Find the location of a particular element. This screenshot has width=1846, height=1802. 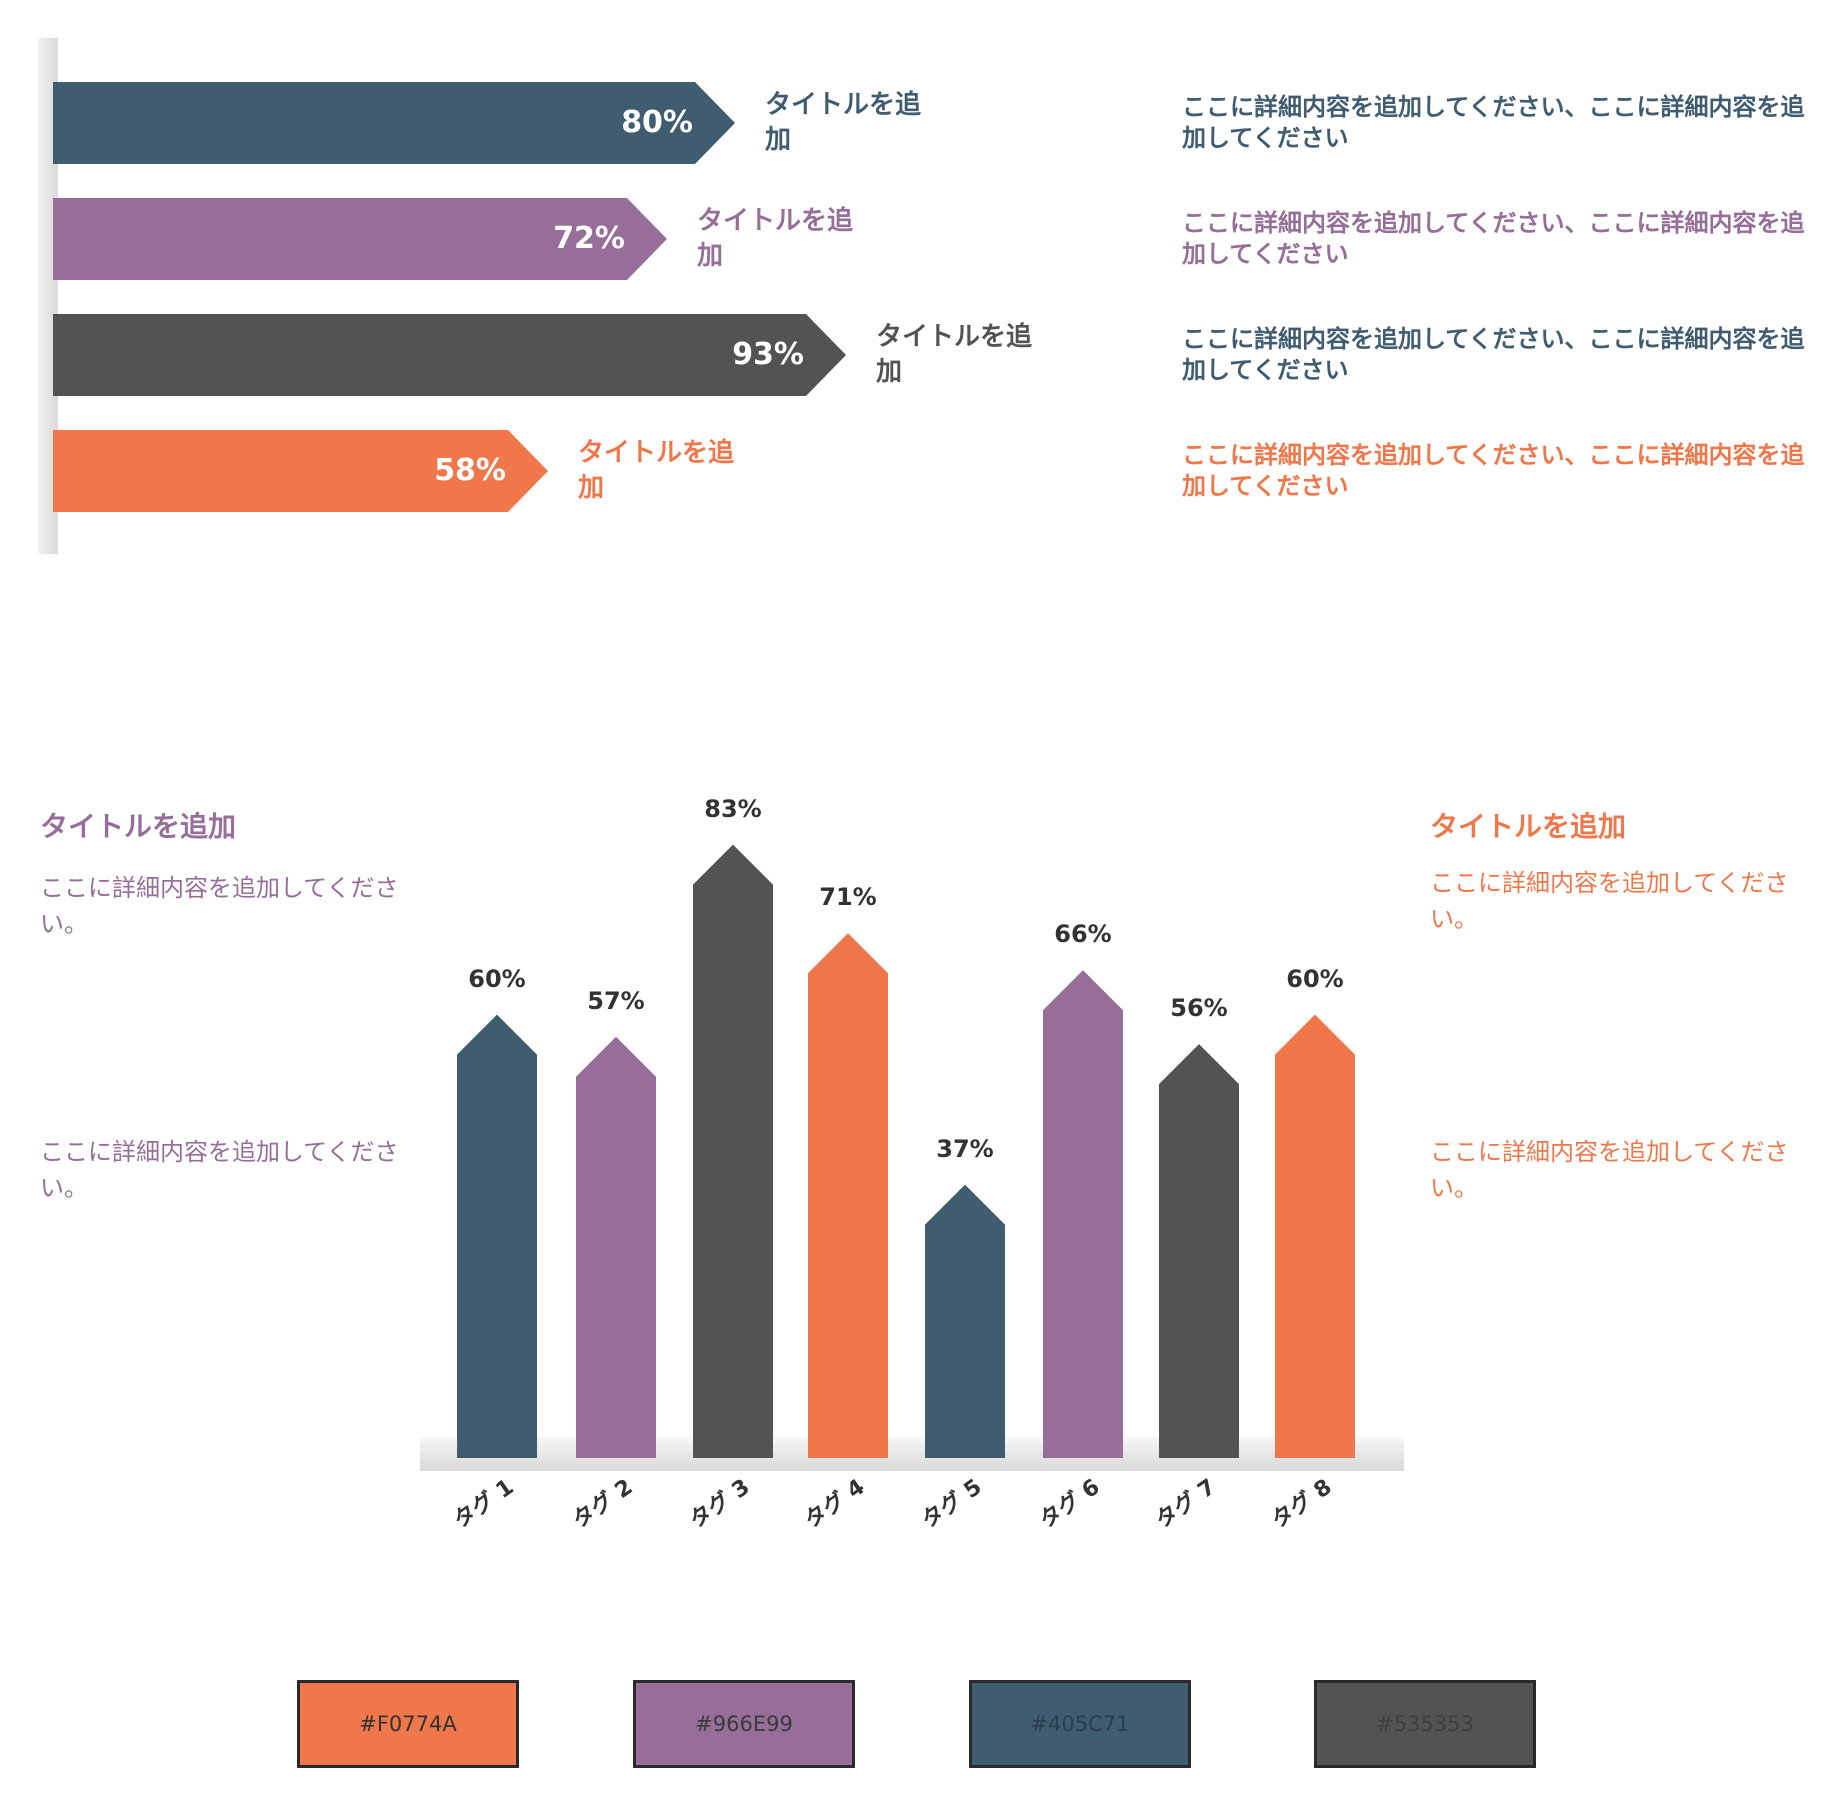

swatch-orange: #F0774A is located at coordinates (408, 1724).